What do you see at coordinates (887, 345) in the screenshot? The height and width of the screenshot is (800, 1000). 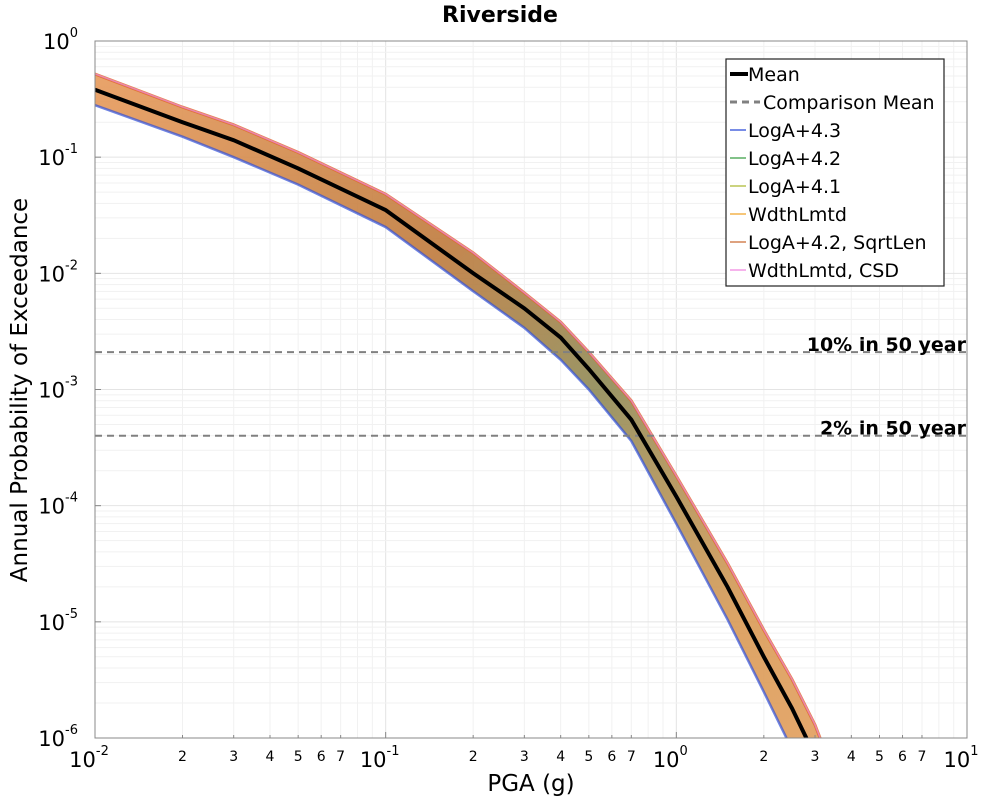 I see `return-period-label: 10% in 50 year` at bounding box center [887, 345].